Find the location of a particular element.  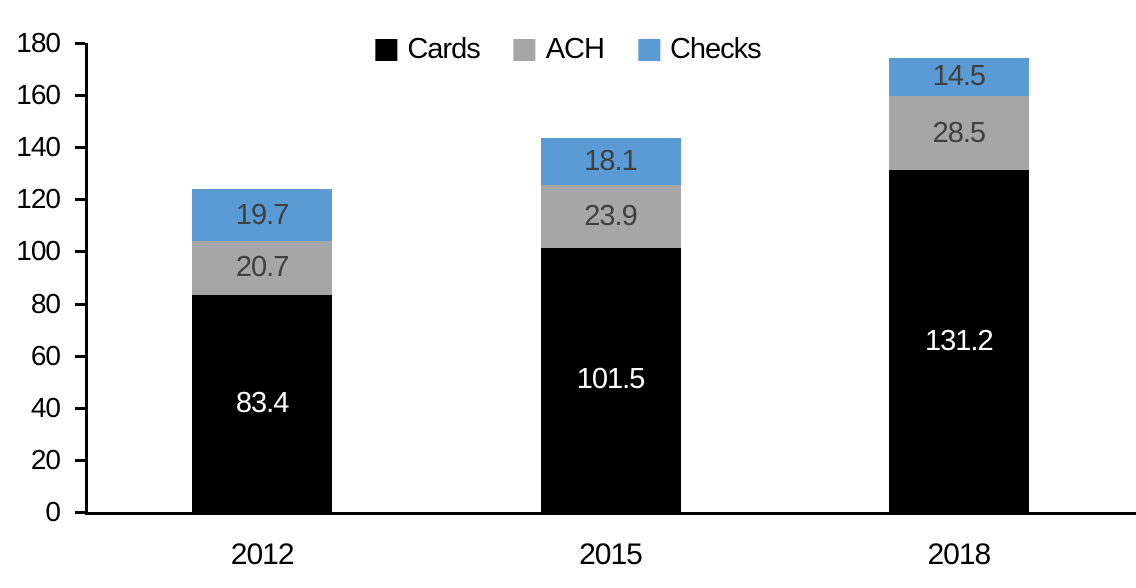

bar-segment-cards-2015: 101.5 is located at coordinates (610, 379).